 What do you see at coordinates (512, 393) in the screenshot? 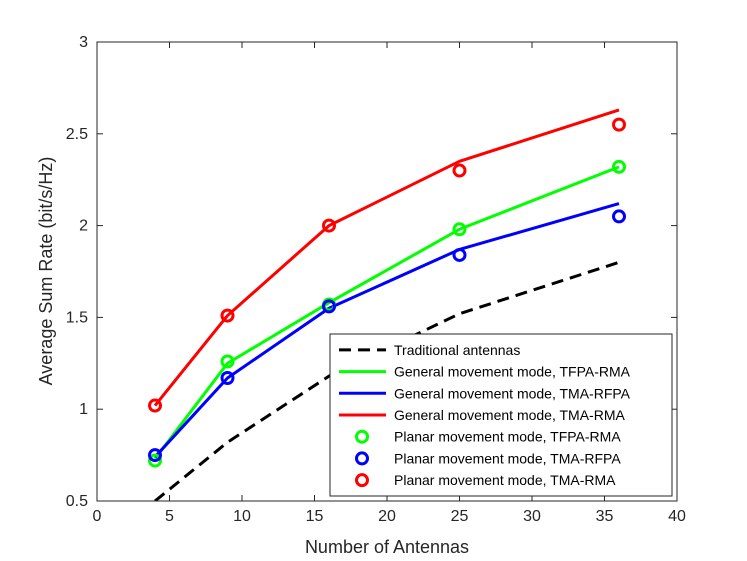
I see `legend-entry-label: General movement mode, TMA-RFPA` at bounding box center [512, 393].